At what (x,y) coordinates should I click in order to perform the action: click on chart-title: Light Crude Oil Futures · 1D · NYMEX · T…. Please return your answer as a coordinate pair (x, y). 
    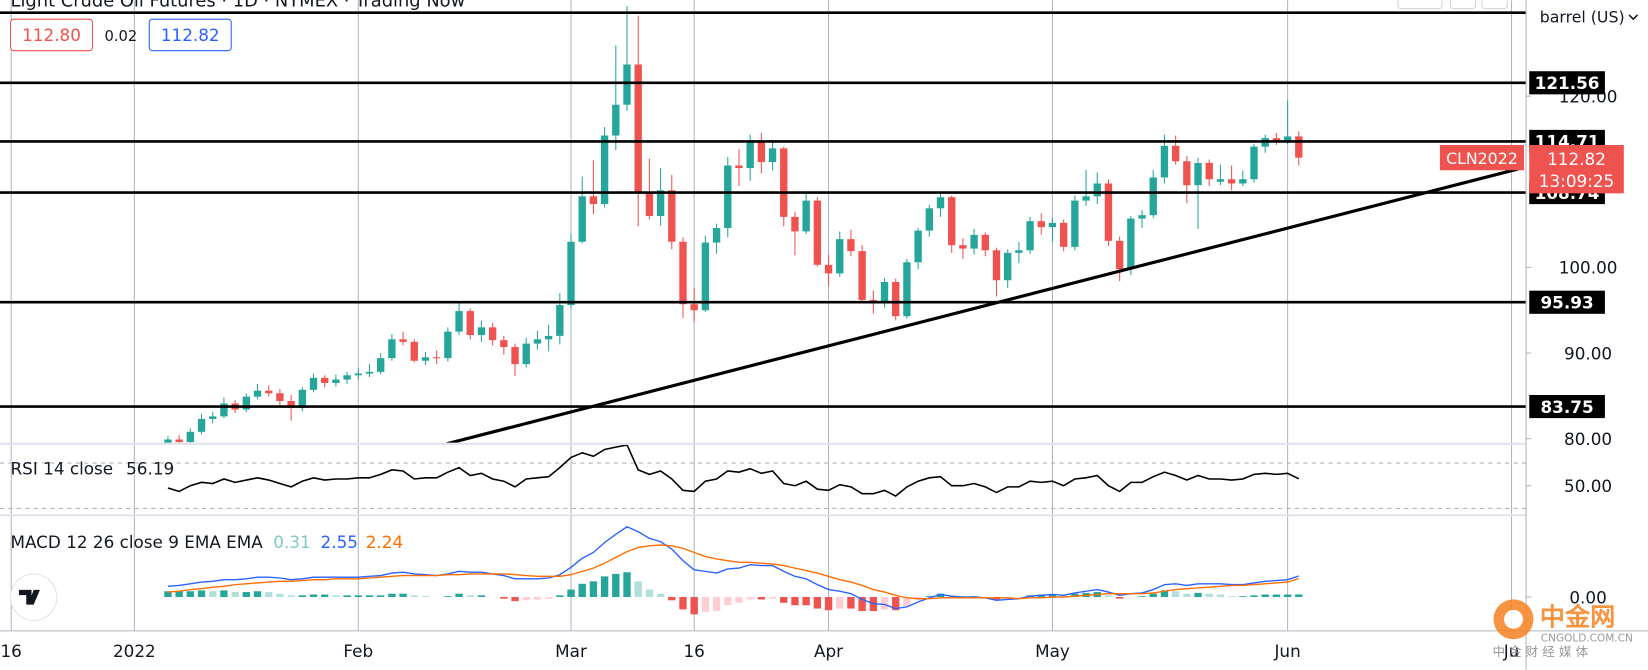
    Looking at the image, I should click on (238, 6).